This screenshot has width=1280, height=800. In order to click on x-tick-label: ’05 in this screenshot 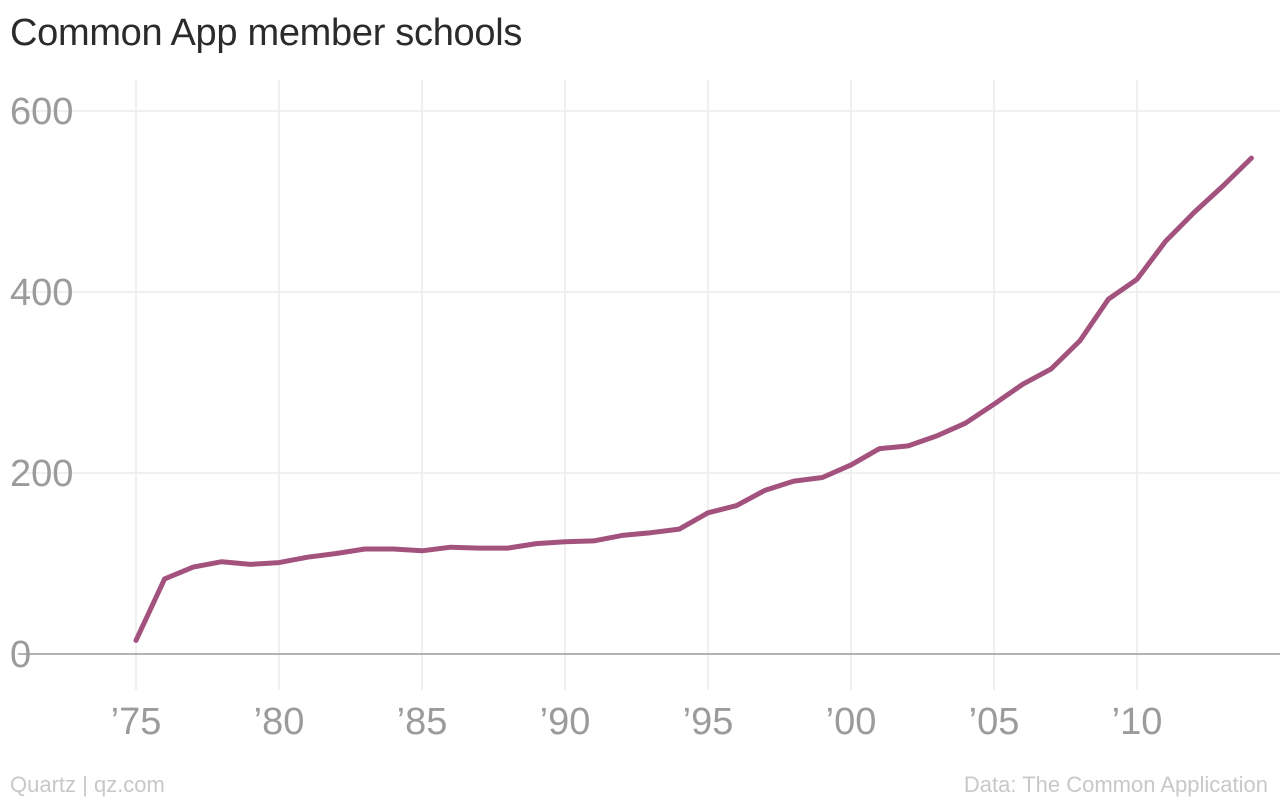, I will do `click(994, 722)`.